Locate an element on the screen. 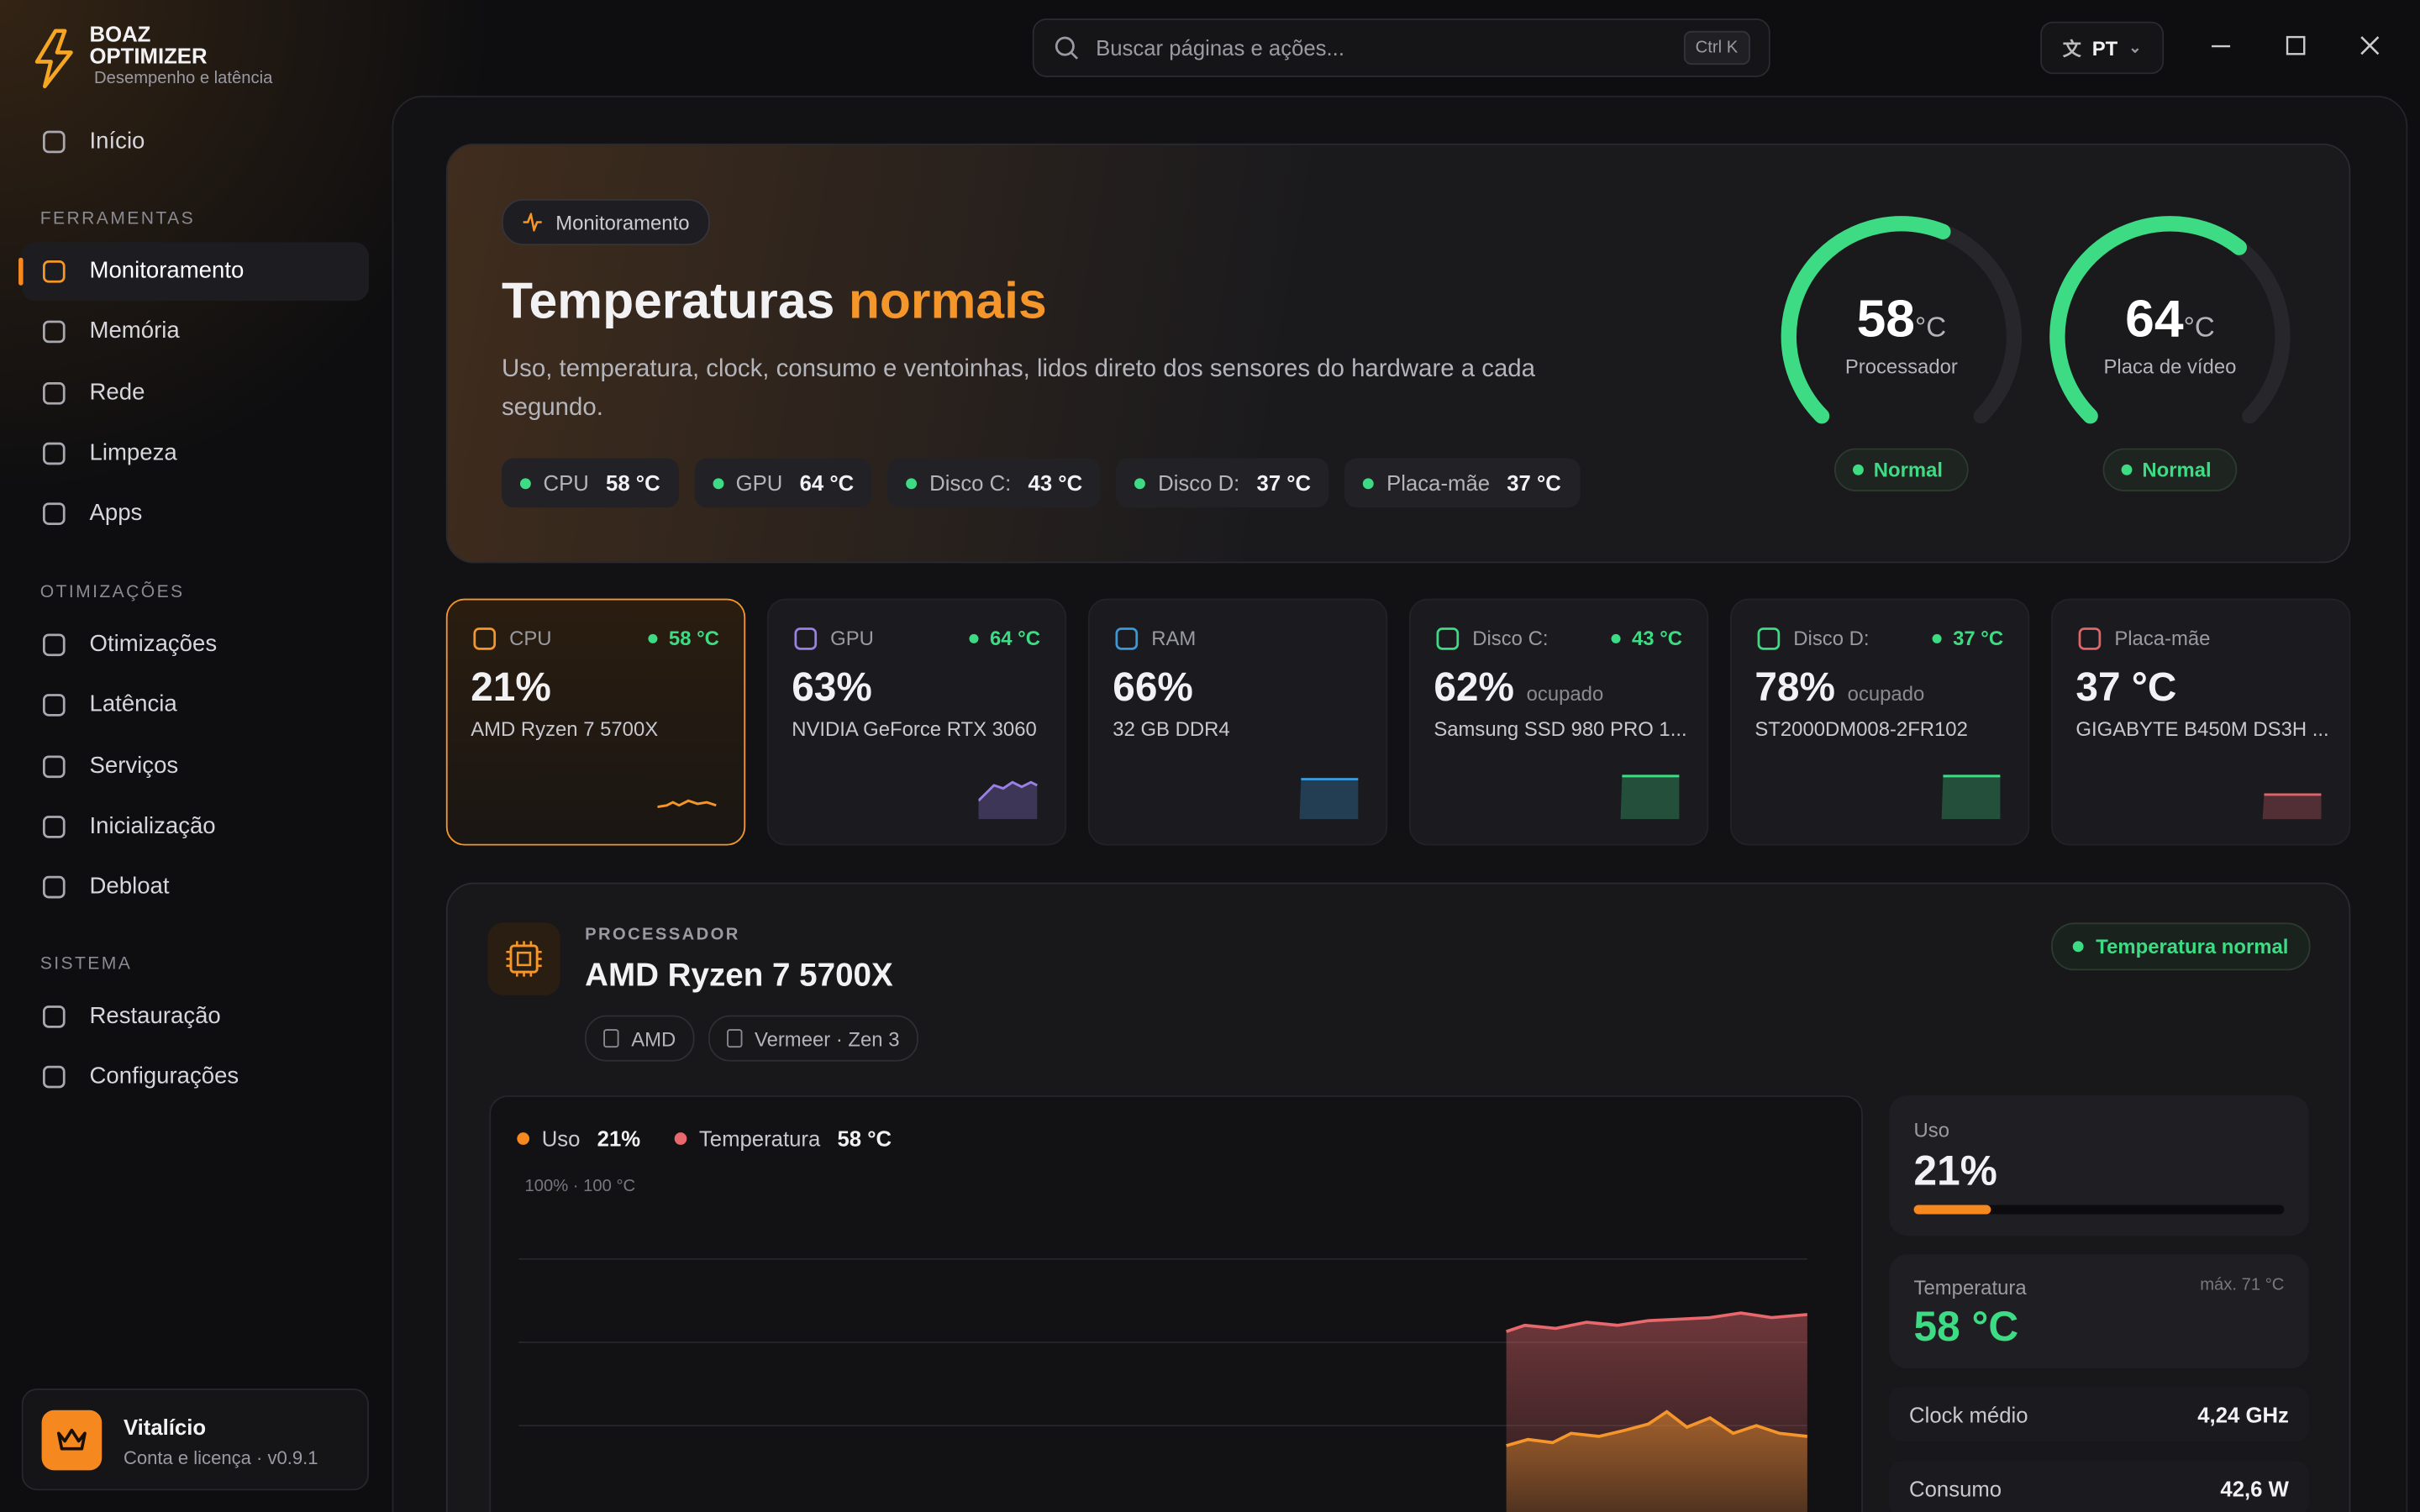  card-value: 21% is located at coordinates (511, 687).